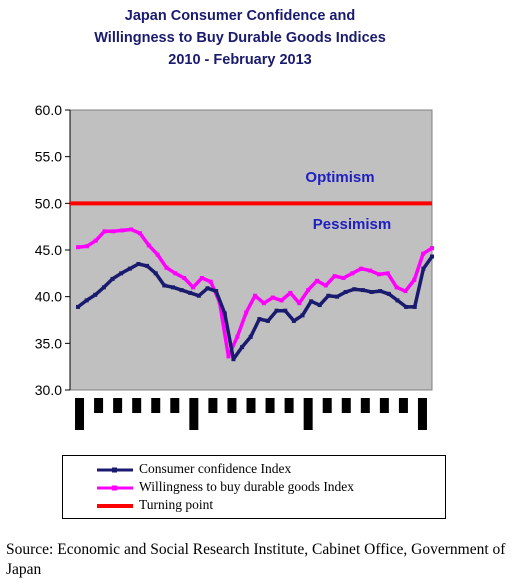  I want to click on y-tick-label: 30.0, so click(48, 390).